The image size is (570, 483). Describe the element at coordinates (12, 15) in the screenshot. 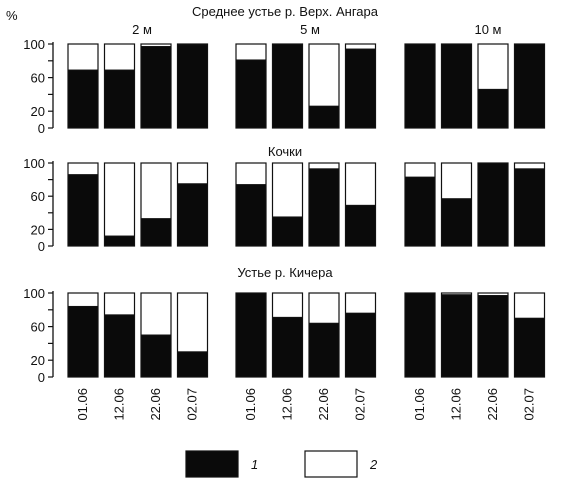

I see `y-axis-unit: %` at that location.